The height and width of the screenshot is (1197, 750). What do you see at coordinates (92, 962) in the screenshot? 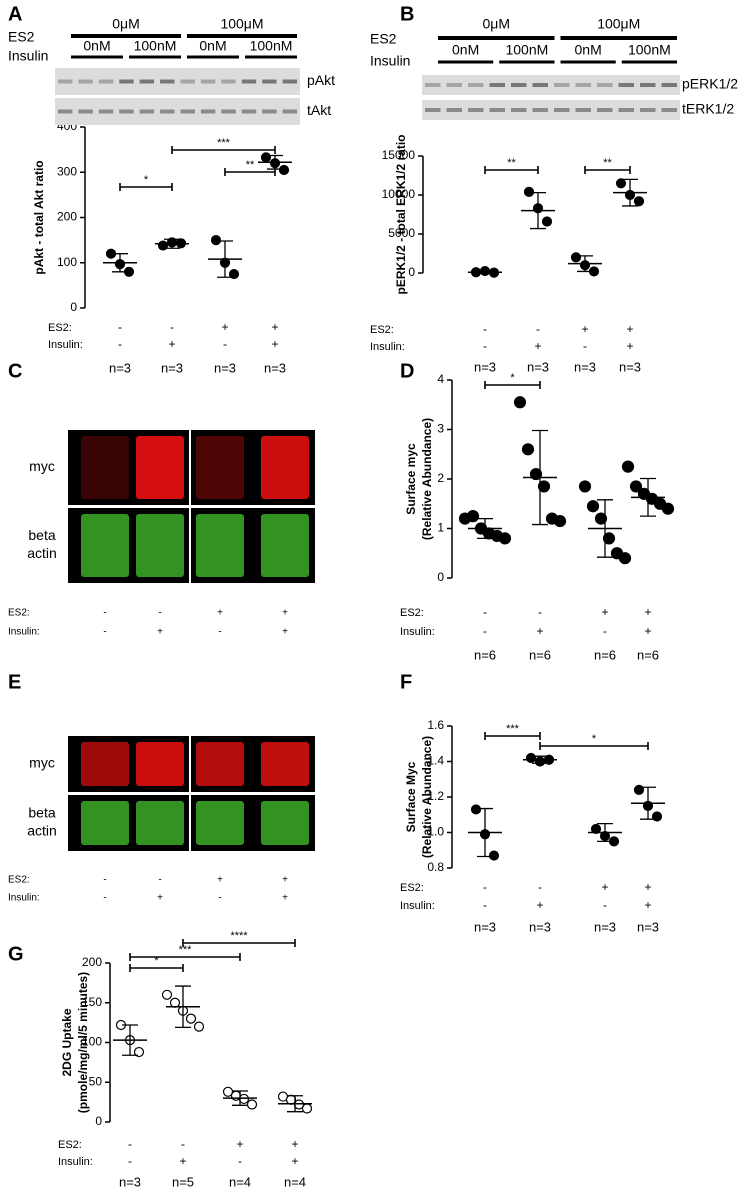
I see `y-tick-label: 200` at bounding box center [92, 962].